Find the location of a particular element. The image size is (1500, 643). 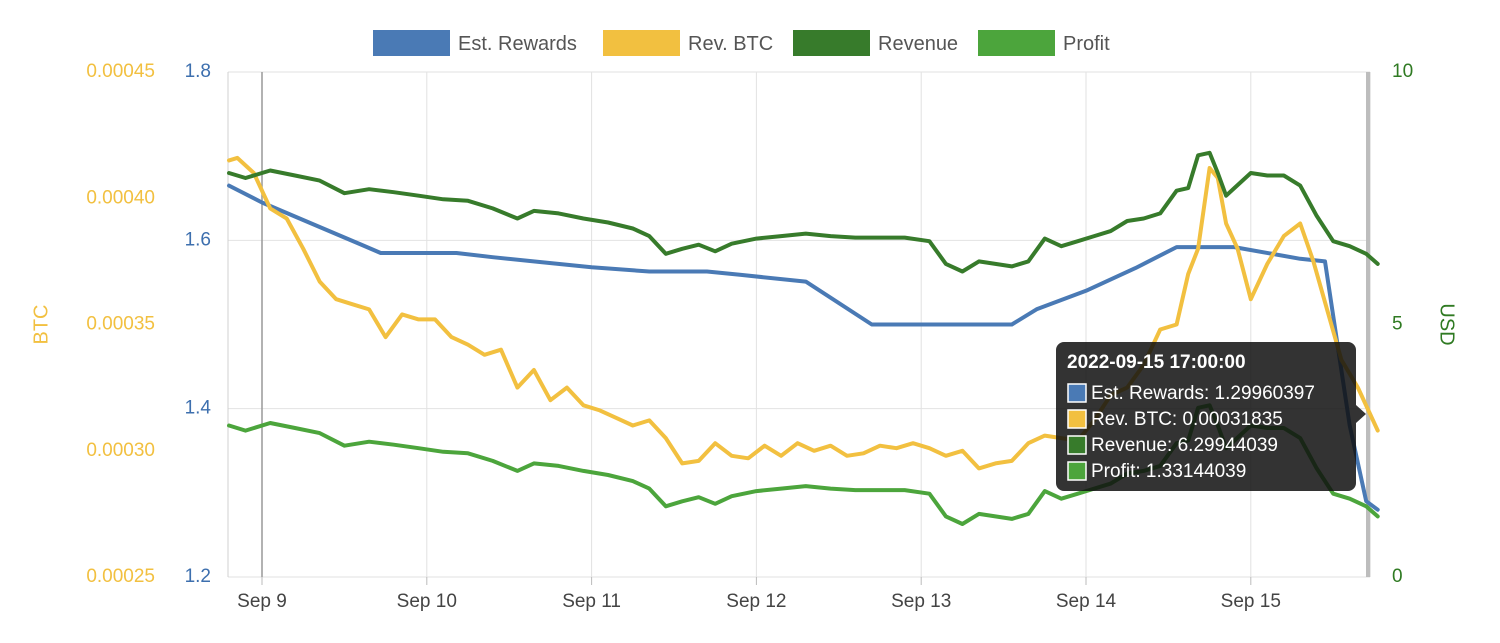

tooltip-line: Est. Rewards: 1.29960397 is located at coordinates (1203, 393).